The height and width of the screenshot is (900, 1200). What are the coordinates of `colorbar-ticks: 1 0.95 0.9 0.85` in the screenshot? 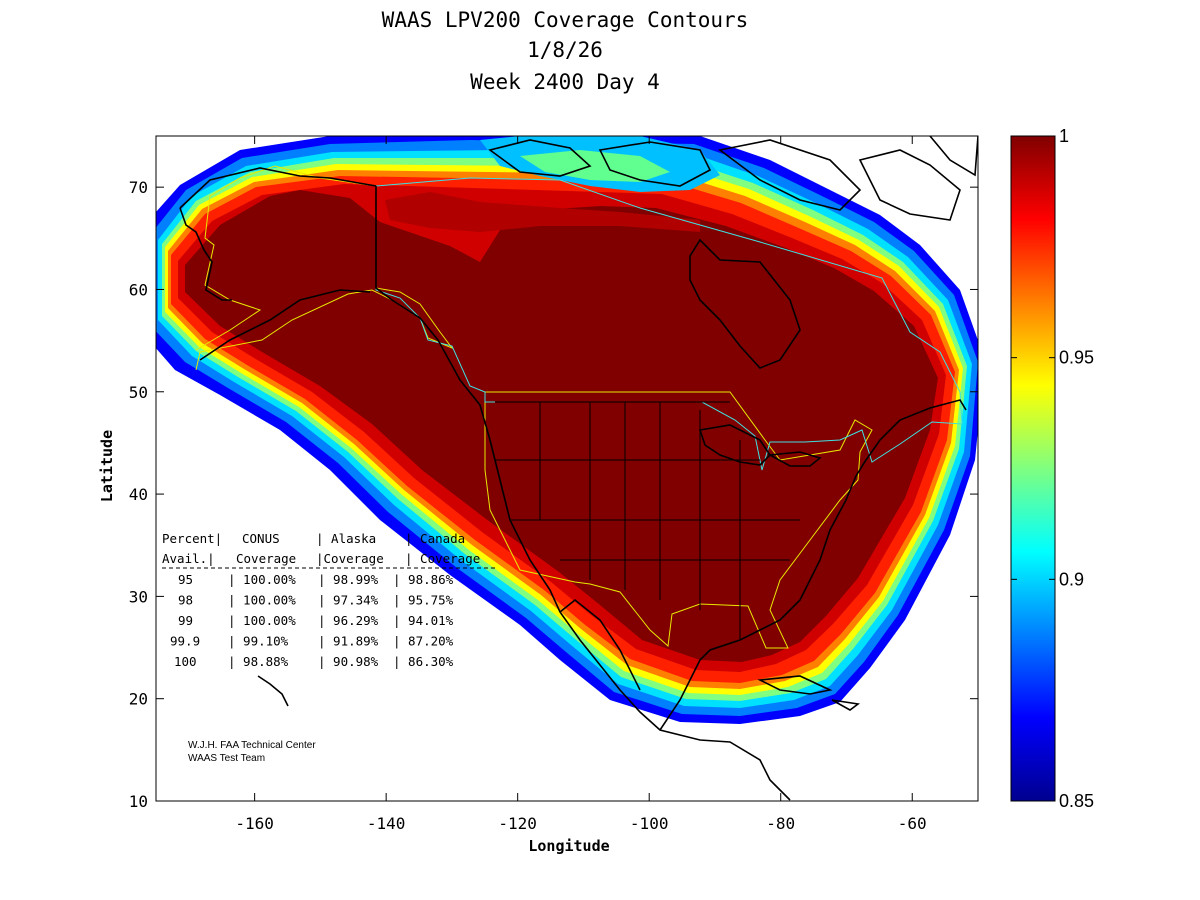 It's located at (1052, 468).